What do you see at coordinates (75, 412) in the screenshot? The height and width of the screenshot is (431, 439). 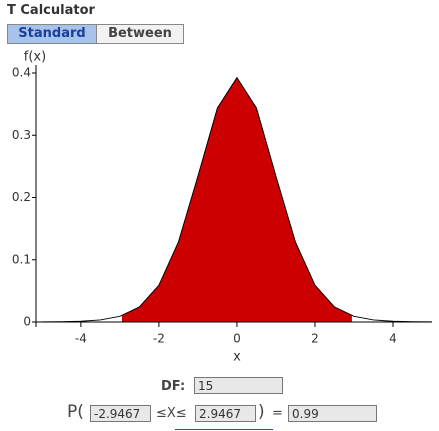 I see `prob-prefix: P(` at bounding box center [75, 412].